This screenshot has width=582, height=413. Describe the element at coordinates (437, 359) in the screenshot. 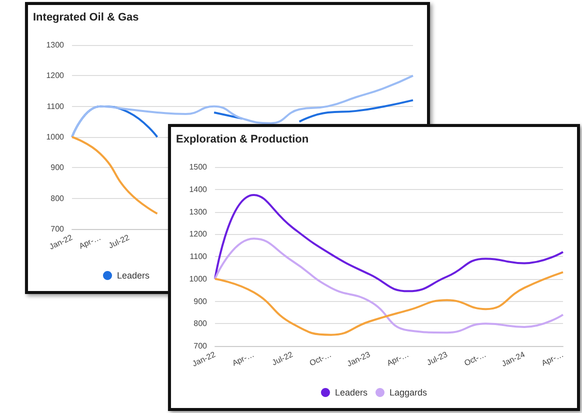

I see `x-tick-label: Jul-23` at that location.